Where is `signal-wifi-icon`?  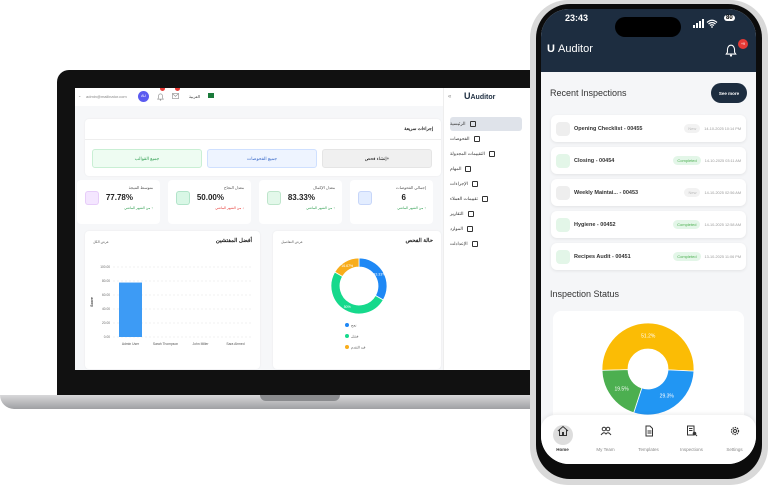
signal-wifi-icon is located at coordinates (706, 21).